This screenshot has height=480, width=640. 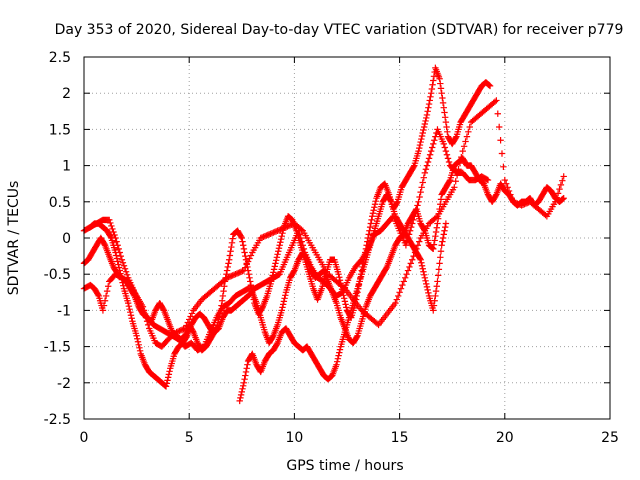 What do you see at coordinates (57, 348) in the screenshot?
I see `y-tick-label: -1.5` at bounding box center [57, 348].